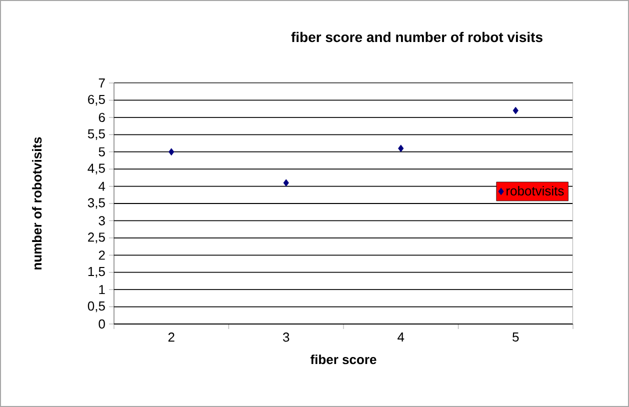 The width and height of the screenshot is (629, 407). I want to click on y-axis-title: number of robotvisits, so click(37, 203).